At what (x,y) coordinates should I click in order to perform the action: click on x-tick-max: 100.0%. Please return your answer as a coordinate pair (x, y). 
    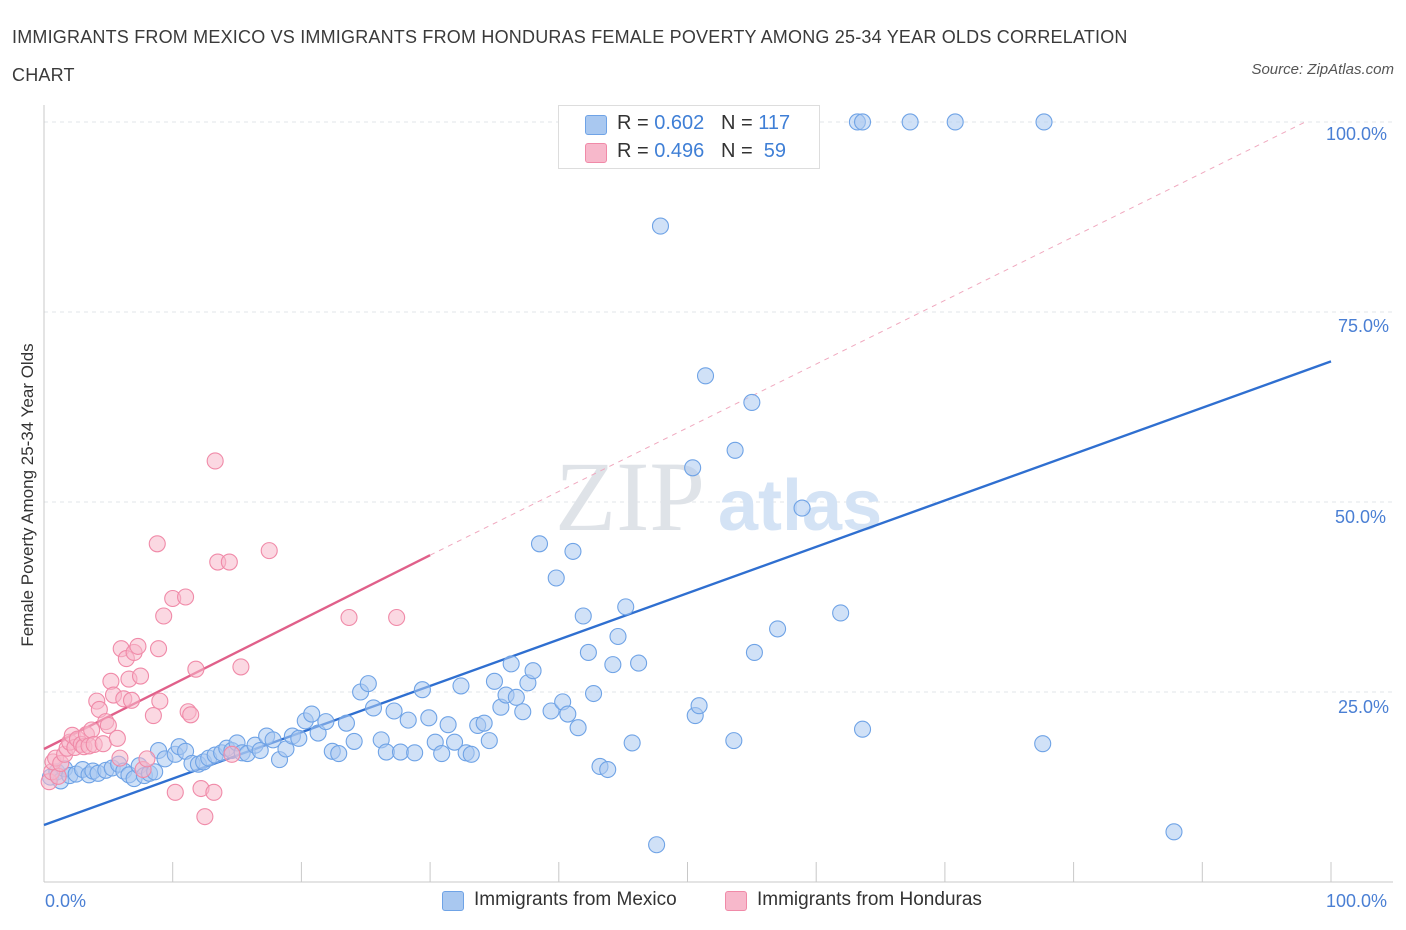
    Looking at the image, I should click on (1357, 901).